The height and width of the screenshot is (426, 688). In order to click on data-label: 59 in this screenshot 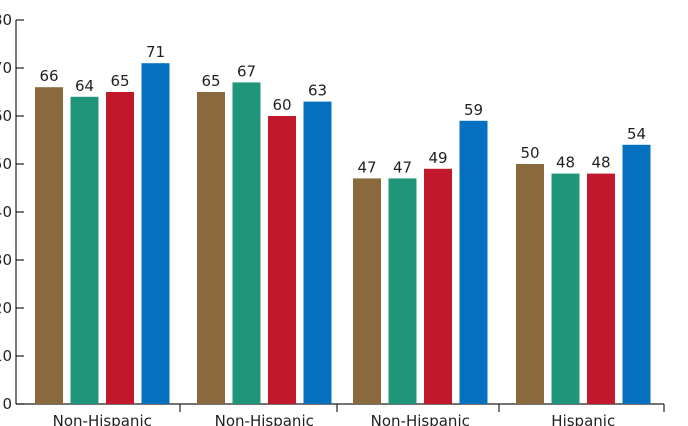, I will do `click(473, 110)`.